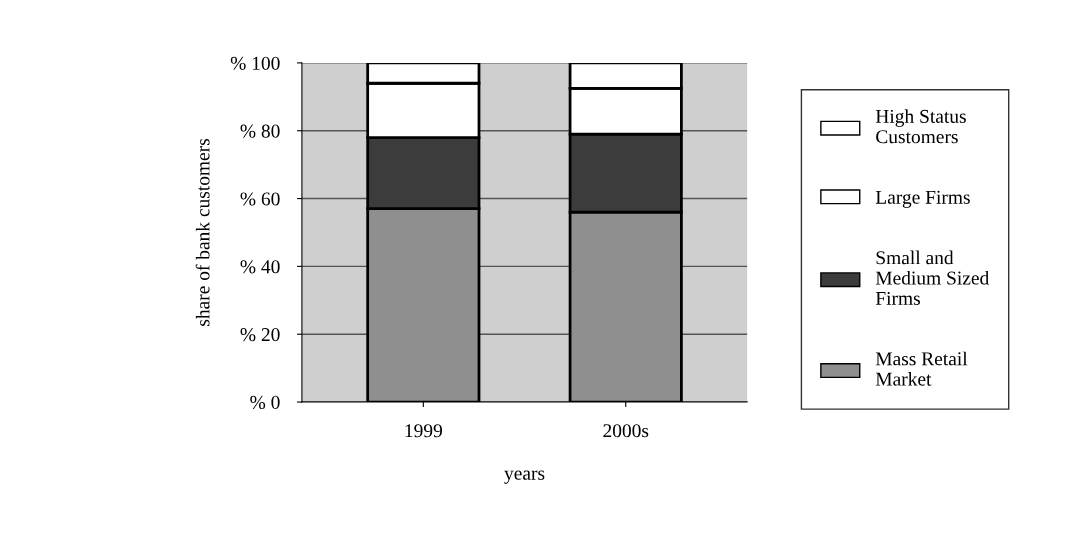  What do you see at coordinates (260, 131) in the screenshot?
I see `y-tick-label: % 80` at bounding box center [260, 131].